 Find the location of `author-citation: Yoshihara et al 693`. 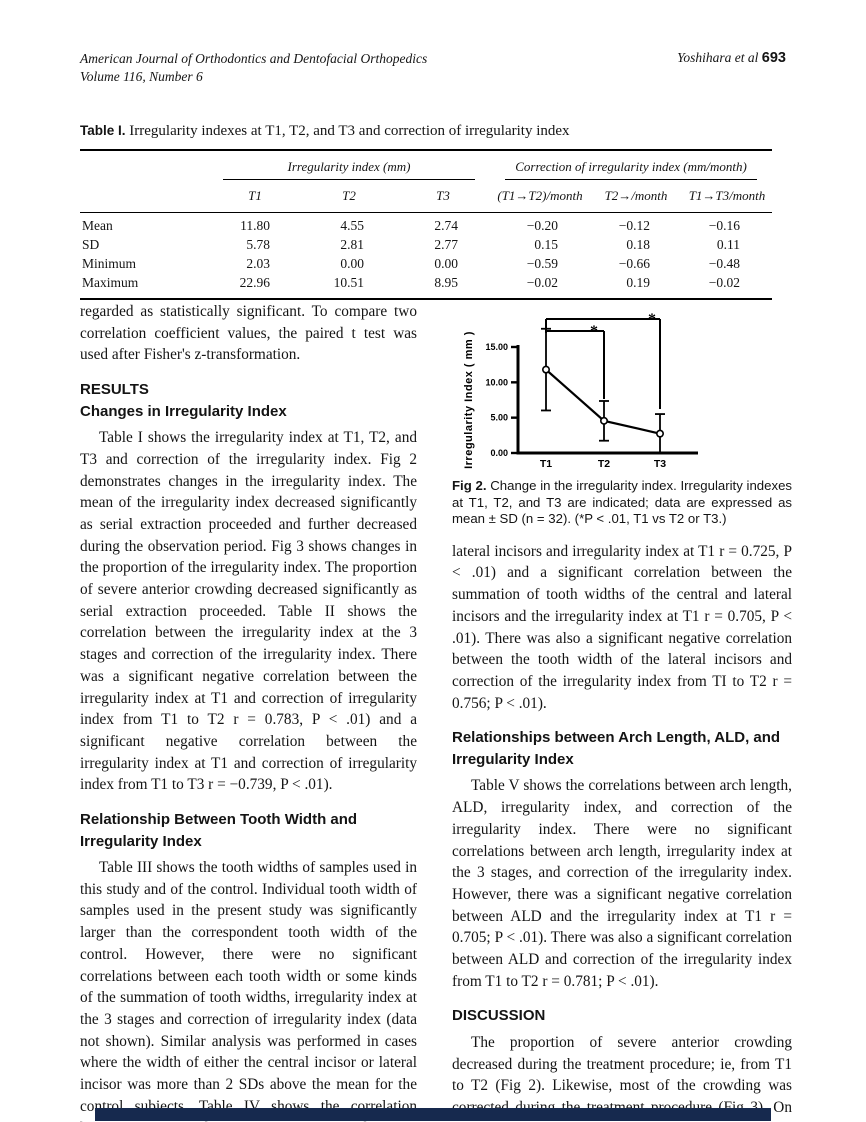

author-citation: Yoshihara et al 693 is located at coordinates (731, 58).